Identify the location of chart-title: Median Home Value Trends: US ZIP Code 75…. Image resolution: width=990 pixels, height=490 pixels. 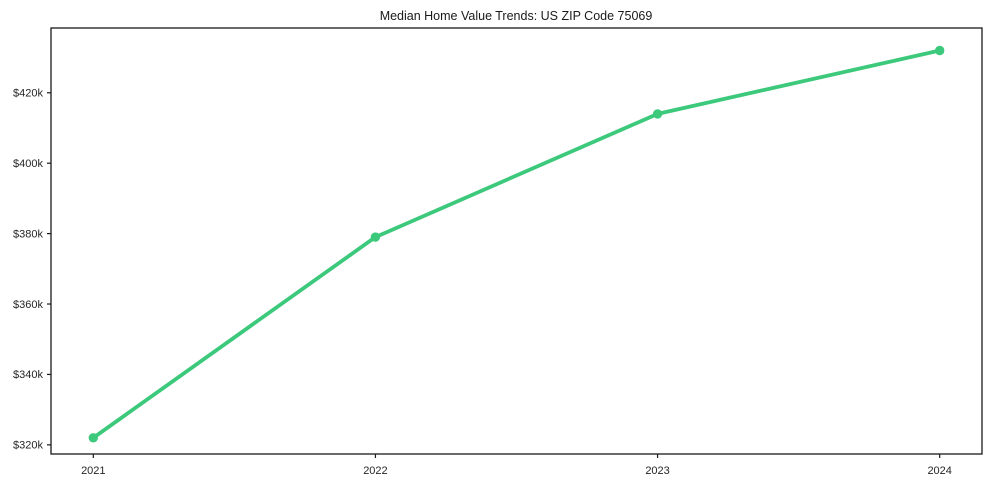
(516, 16).